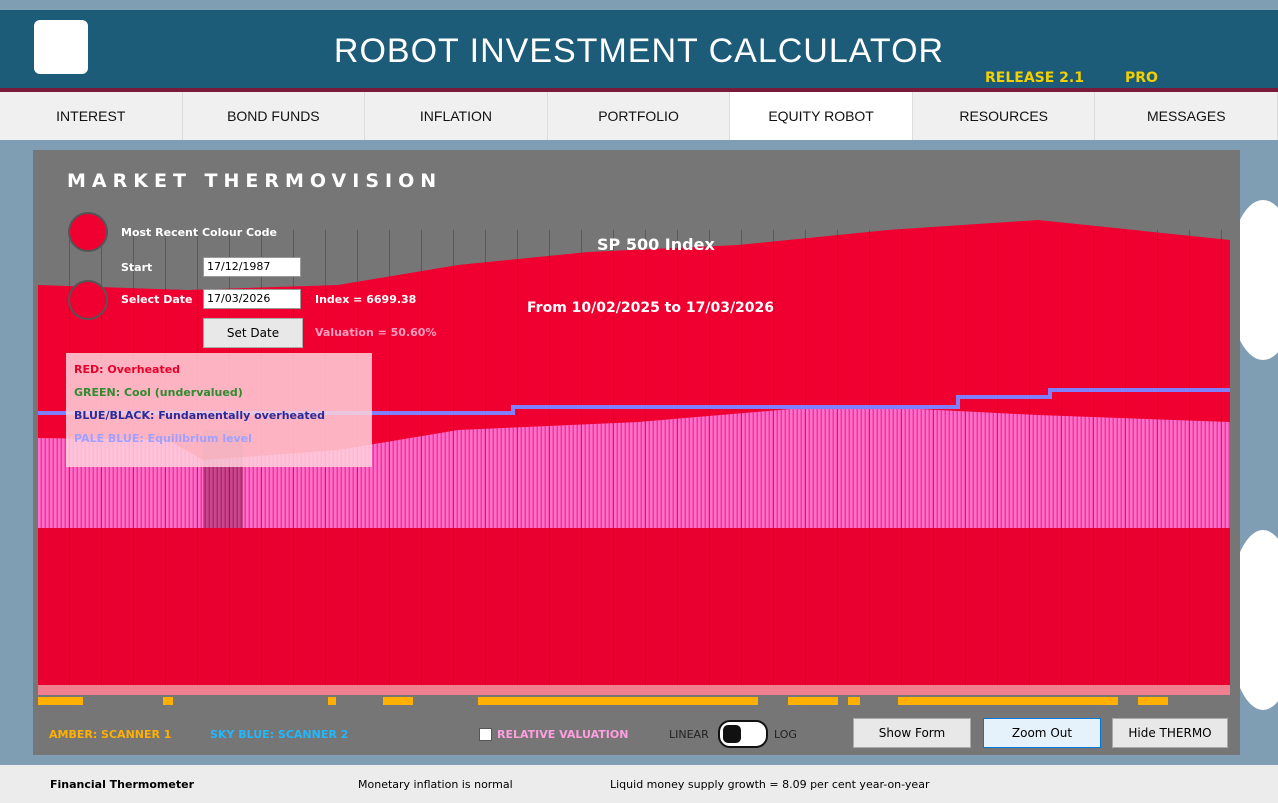 The width and height of the screenshot is (1278, 803). What do you see at coordinates (127, 369) in the screenshot?
I see `legend-entry: RED: Overheated` at bounding box center [127, 369].